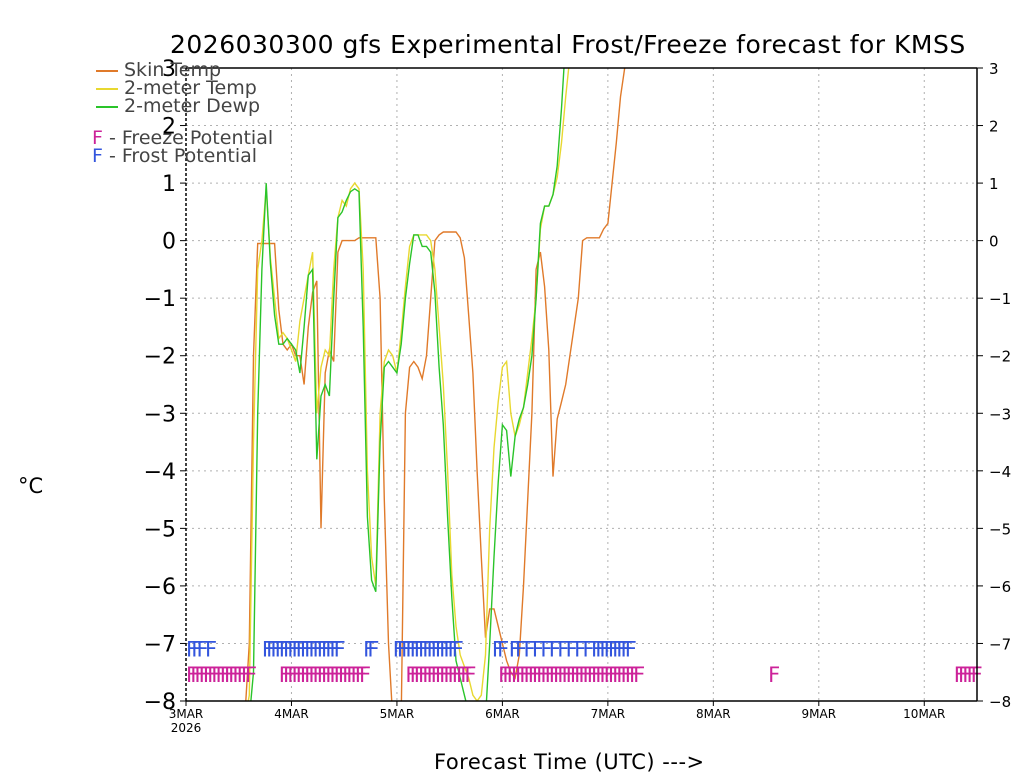 The image size is (1024, 774). I want to click on legend-item-skin-temp: Skin Temp, so click(159, 70).